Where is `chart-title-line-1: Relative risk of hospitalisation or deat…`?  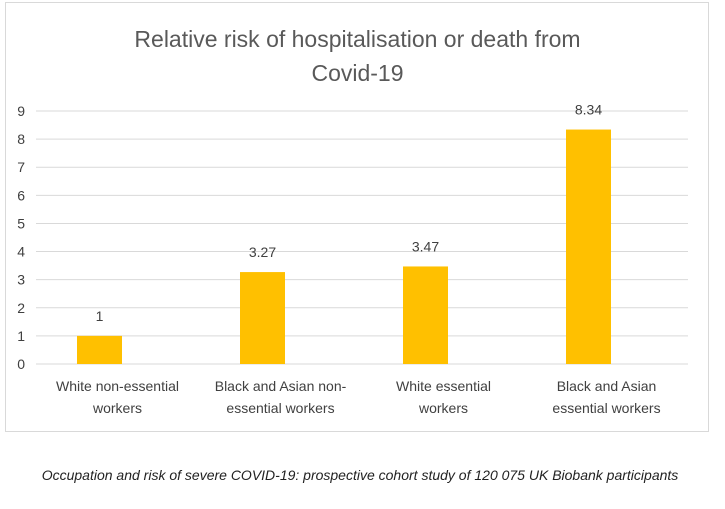 chart-title-line-1: Relative risk of hospitalisation or deat… is located at coordinates (357, 39).